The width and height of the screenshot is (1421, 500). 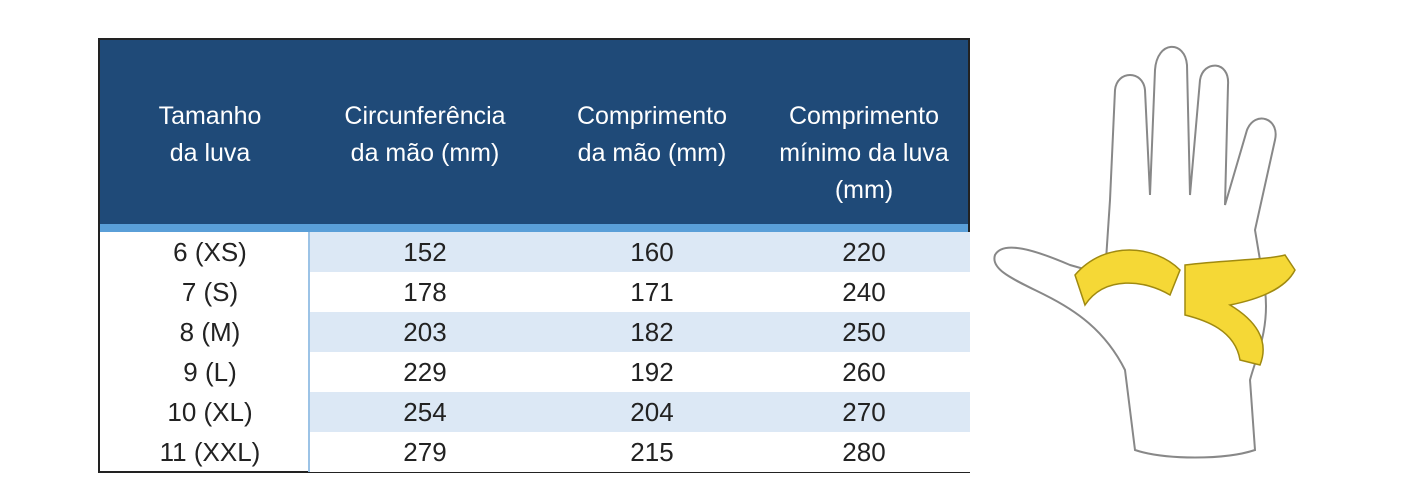 What do you see at coordinates (864, 190) in the screenshot?
I see `header-line: (mm)` at bounding box center [864, 190].